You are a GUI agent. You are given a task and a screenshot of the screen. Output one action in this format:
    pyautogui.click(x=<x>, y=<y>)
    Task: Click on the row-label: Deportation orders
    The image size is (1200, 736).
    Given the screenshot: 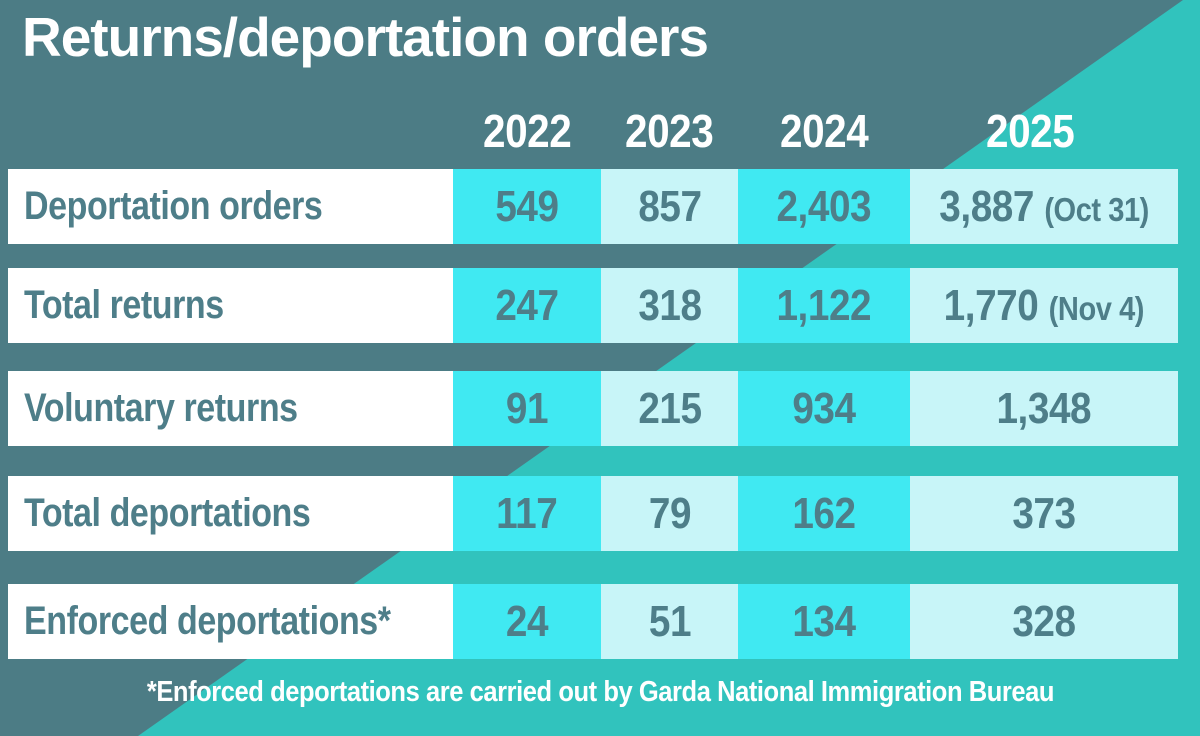 What is the action you would take?
    pyautogui.click(x=230, y=206)
    